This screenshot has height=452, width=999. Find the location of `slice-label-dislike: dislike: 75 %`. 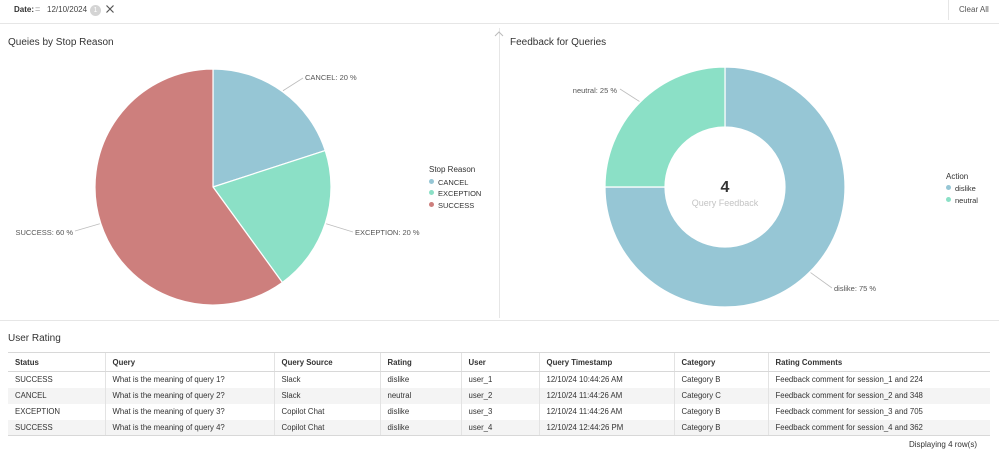

slice-label-dislike: dislike: 75 % is located at coordinates (855, 288).